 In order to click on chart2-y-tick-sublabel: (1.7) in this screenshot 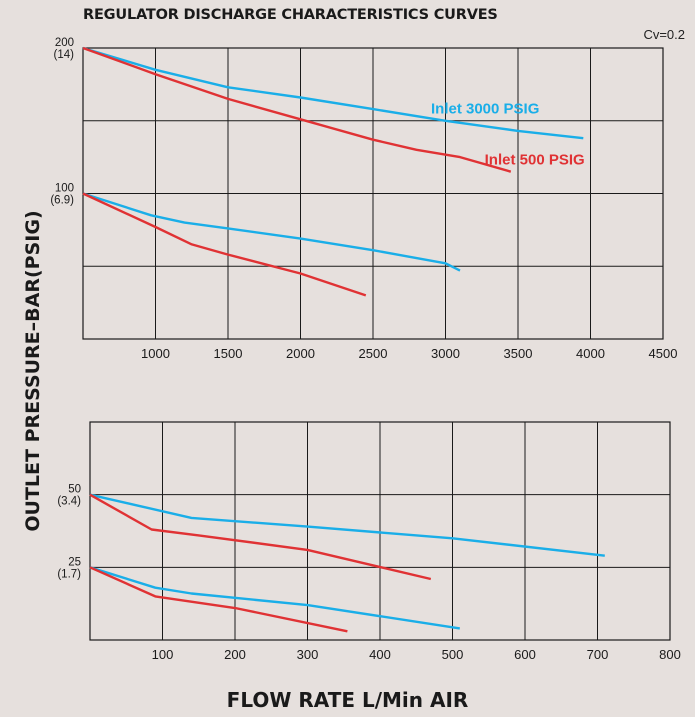, I will do `click(69, 574)`.